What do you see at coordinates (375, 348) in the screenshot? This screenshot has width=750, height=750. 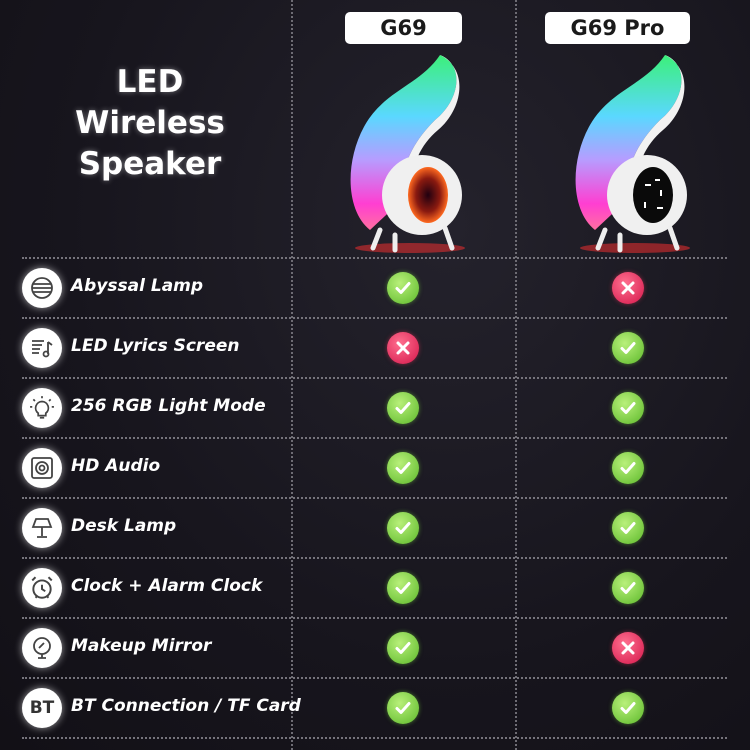 I see `feature-row: LED Lyrics Screen` at bounding box center [375, 348].